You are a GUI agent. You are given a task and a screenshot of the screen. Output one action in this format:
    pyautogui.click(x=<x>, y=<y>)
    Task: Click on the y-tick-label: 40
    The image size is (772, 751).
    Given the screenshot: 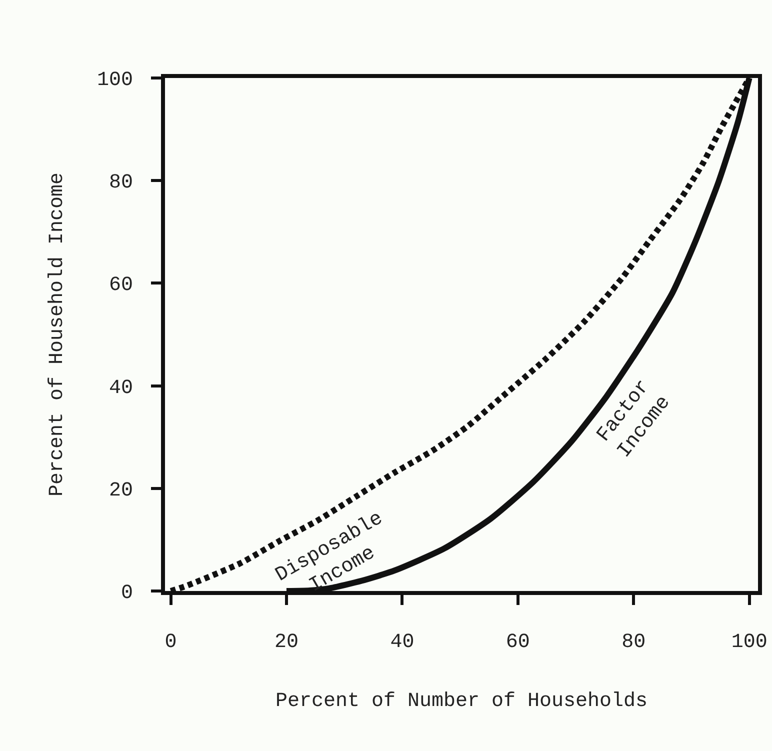 What is the action you would take?
    pyautogui.click(x=120, y=388)
    